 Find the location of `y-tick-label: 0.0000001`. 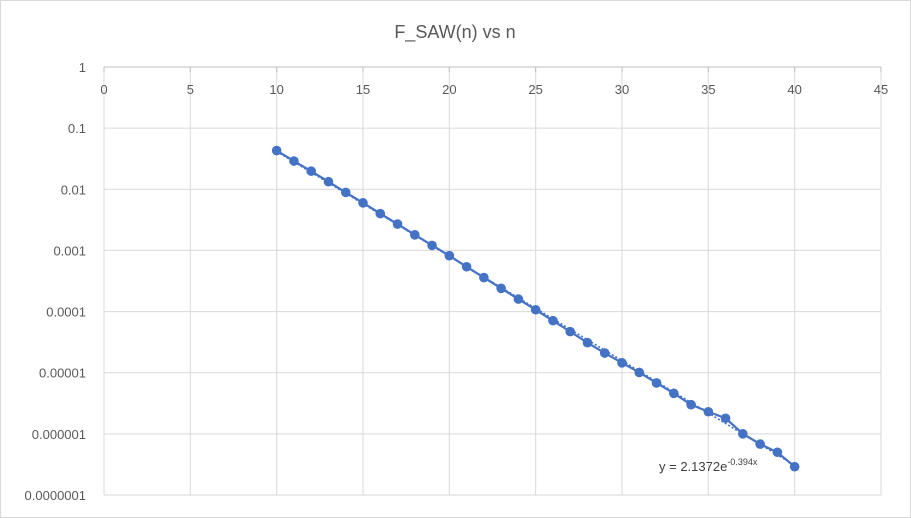

y-tick-label: 0.0000001 is located at coordinates (55, 495).